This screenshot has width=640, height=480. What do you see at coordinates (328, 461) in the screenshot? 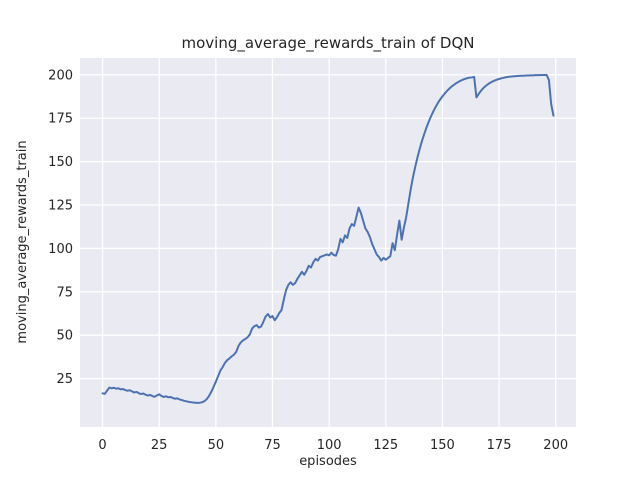
I see `x-axis-label: episodes` at bounding box center [328, 461].